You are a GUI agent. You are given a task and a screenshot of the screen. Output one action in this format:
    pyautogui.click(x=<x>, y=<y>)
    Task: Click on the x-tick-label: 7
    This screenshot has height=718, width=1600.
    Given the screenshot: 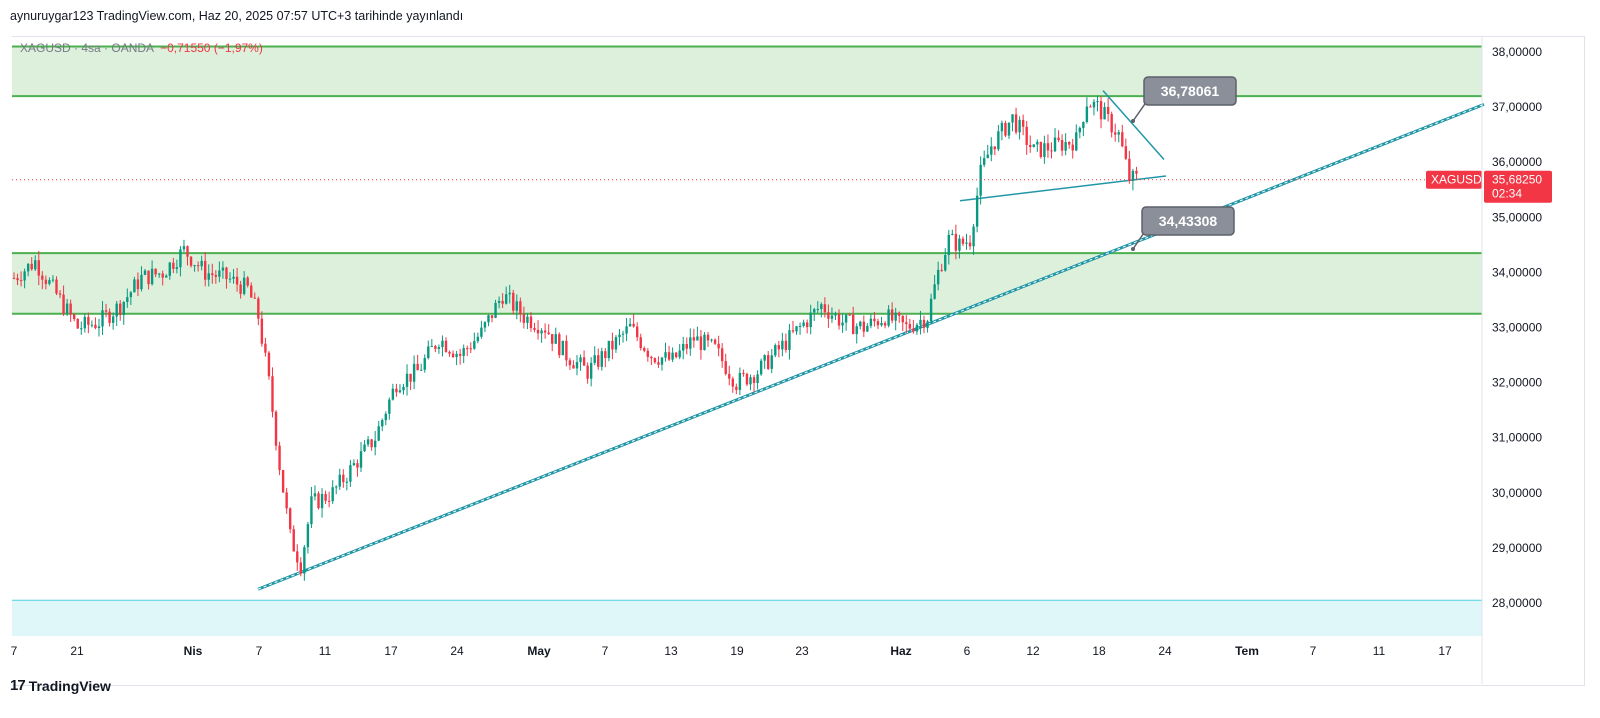 What is the action you would take?
    pyautogui.click(x=1313, y=651)
    